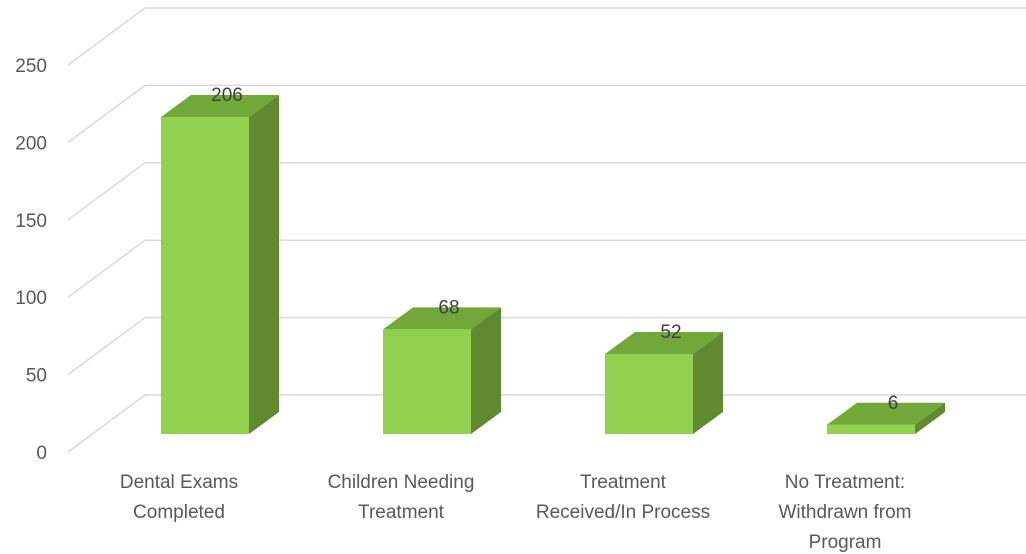 The image size is (1026, 554). I want to click on y-tick-label: 0, so click(41, 453).